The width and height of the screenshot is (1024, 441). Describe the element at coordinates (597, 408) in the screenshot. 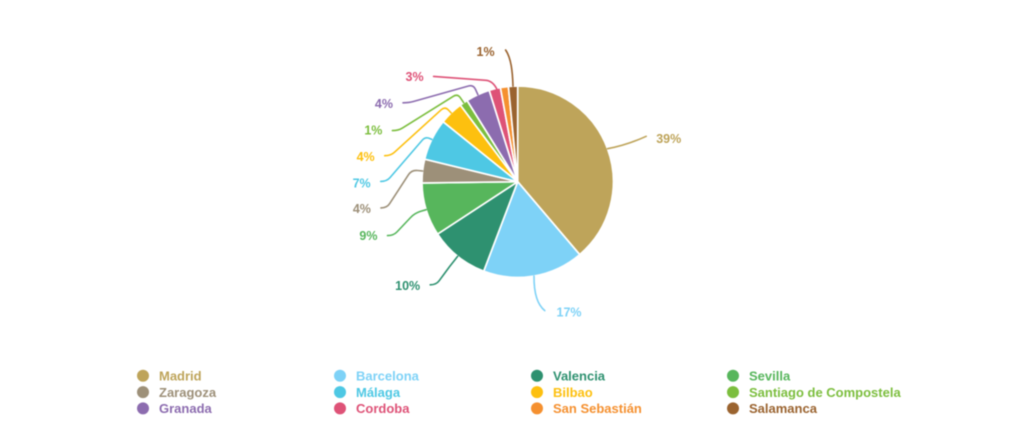

I see `svg-text: San Sebastián` at that location.